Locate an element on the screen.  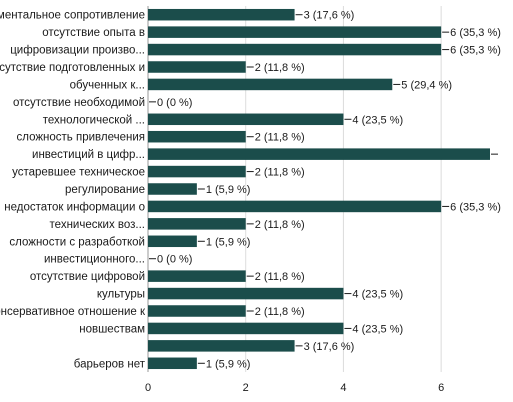
category-label: культуры is located at coordinates (121, 295).